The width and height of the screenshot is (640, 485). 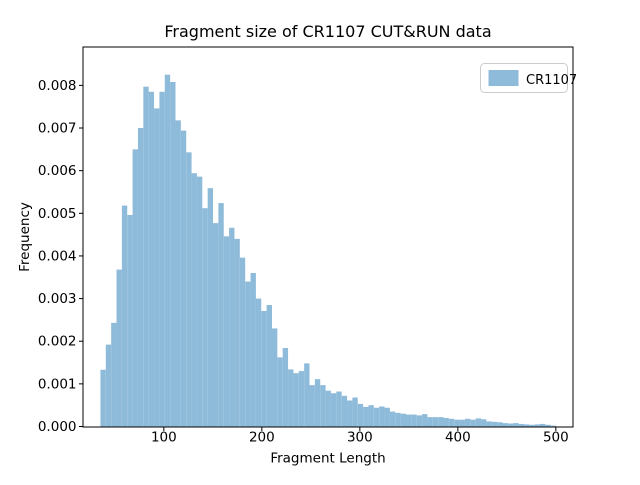 What do you see at coordinates (327, 459) in the screenshot?
I see `x-axis-label: Fragment Length` at bounding box center [327, 459].